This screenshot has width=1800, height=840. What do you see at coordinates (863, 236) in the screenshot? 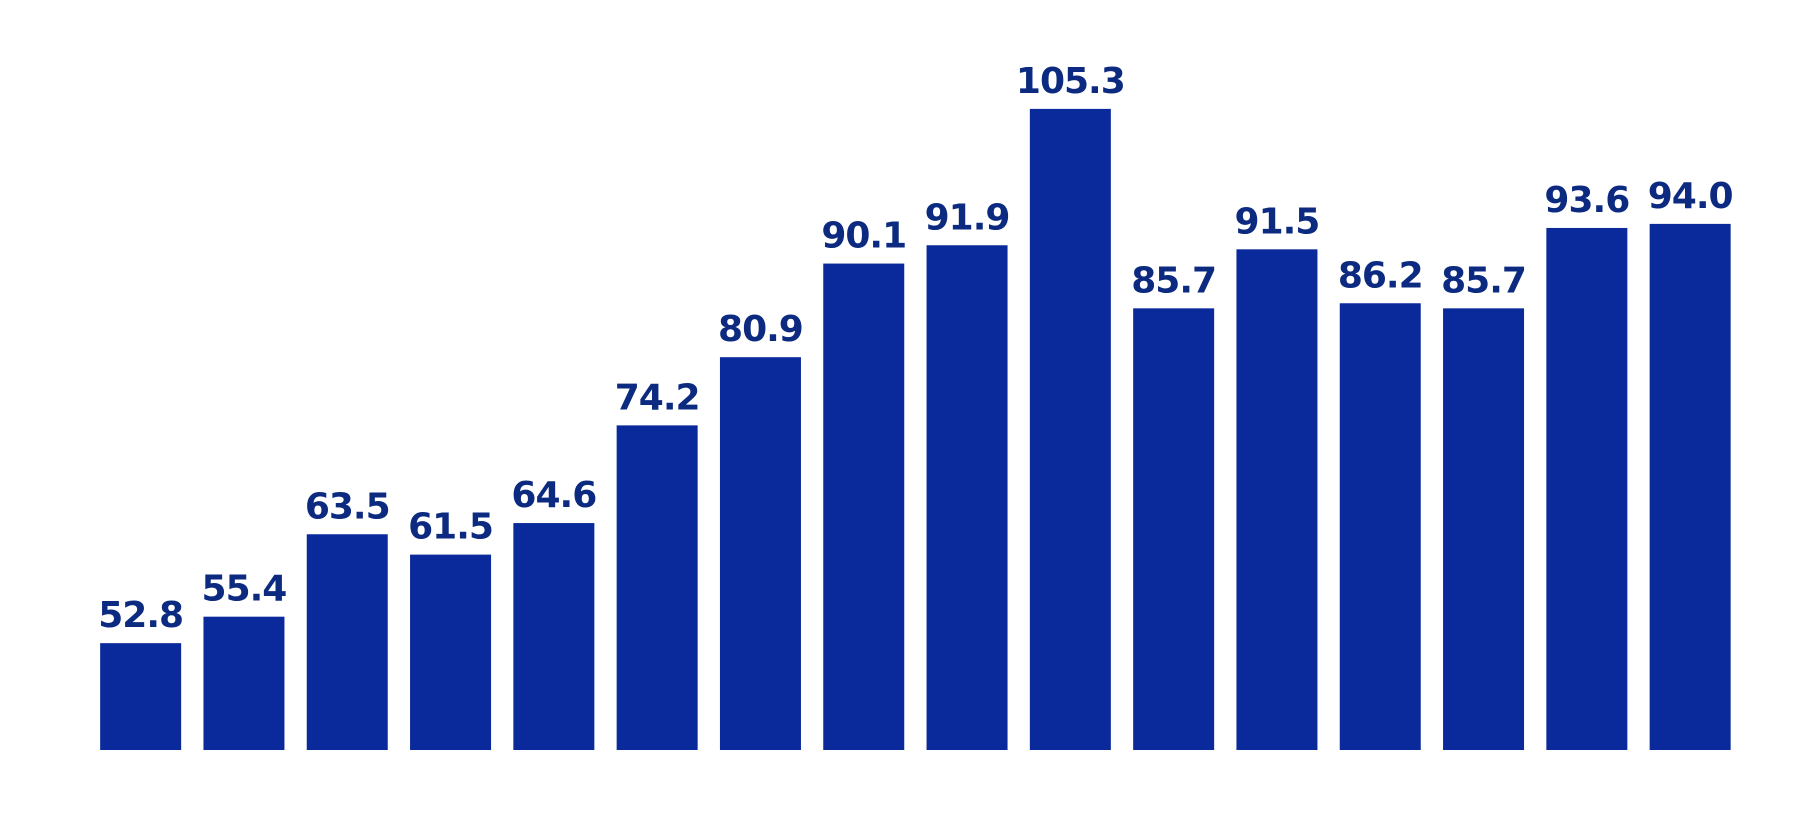
I see `value-label: 90.1` at bounding box center [863, 236].